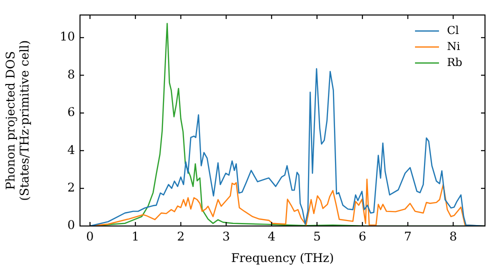 Image resolution: width=500 pixels, height=280 pixels. Describe the element at coordinates (17, 120) in the screenshot. I see `y-axis-title: Phonon projected DOS (States/THz·primitive cell)` at that location.